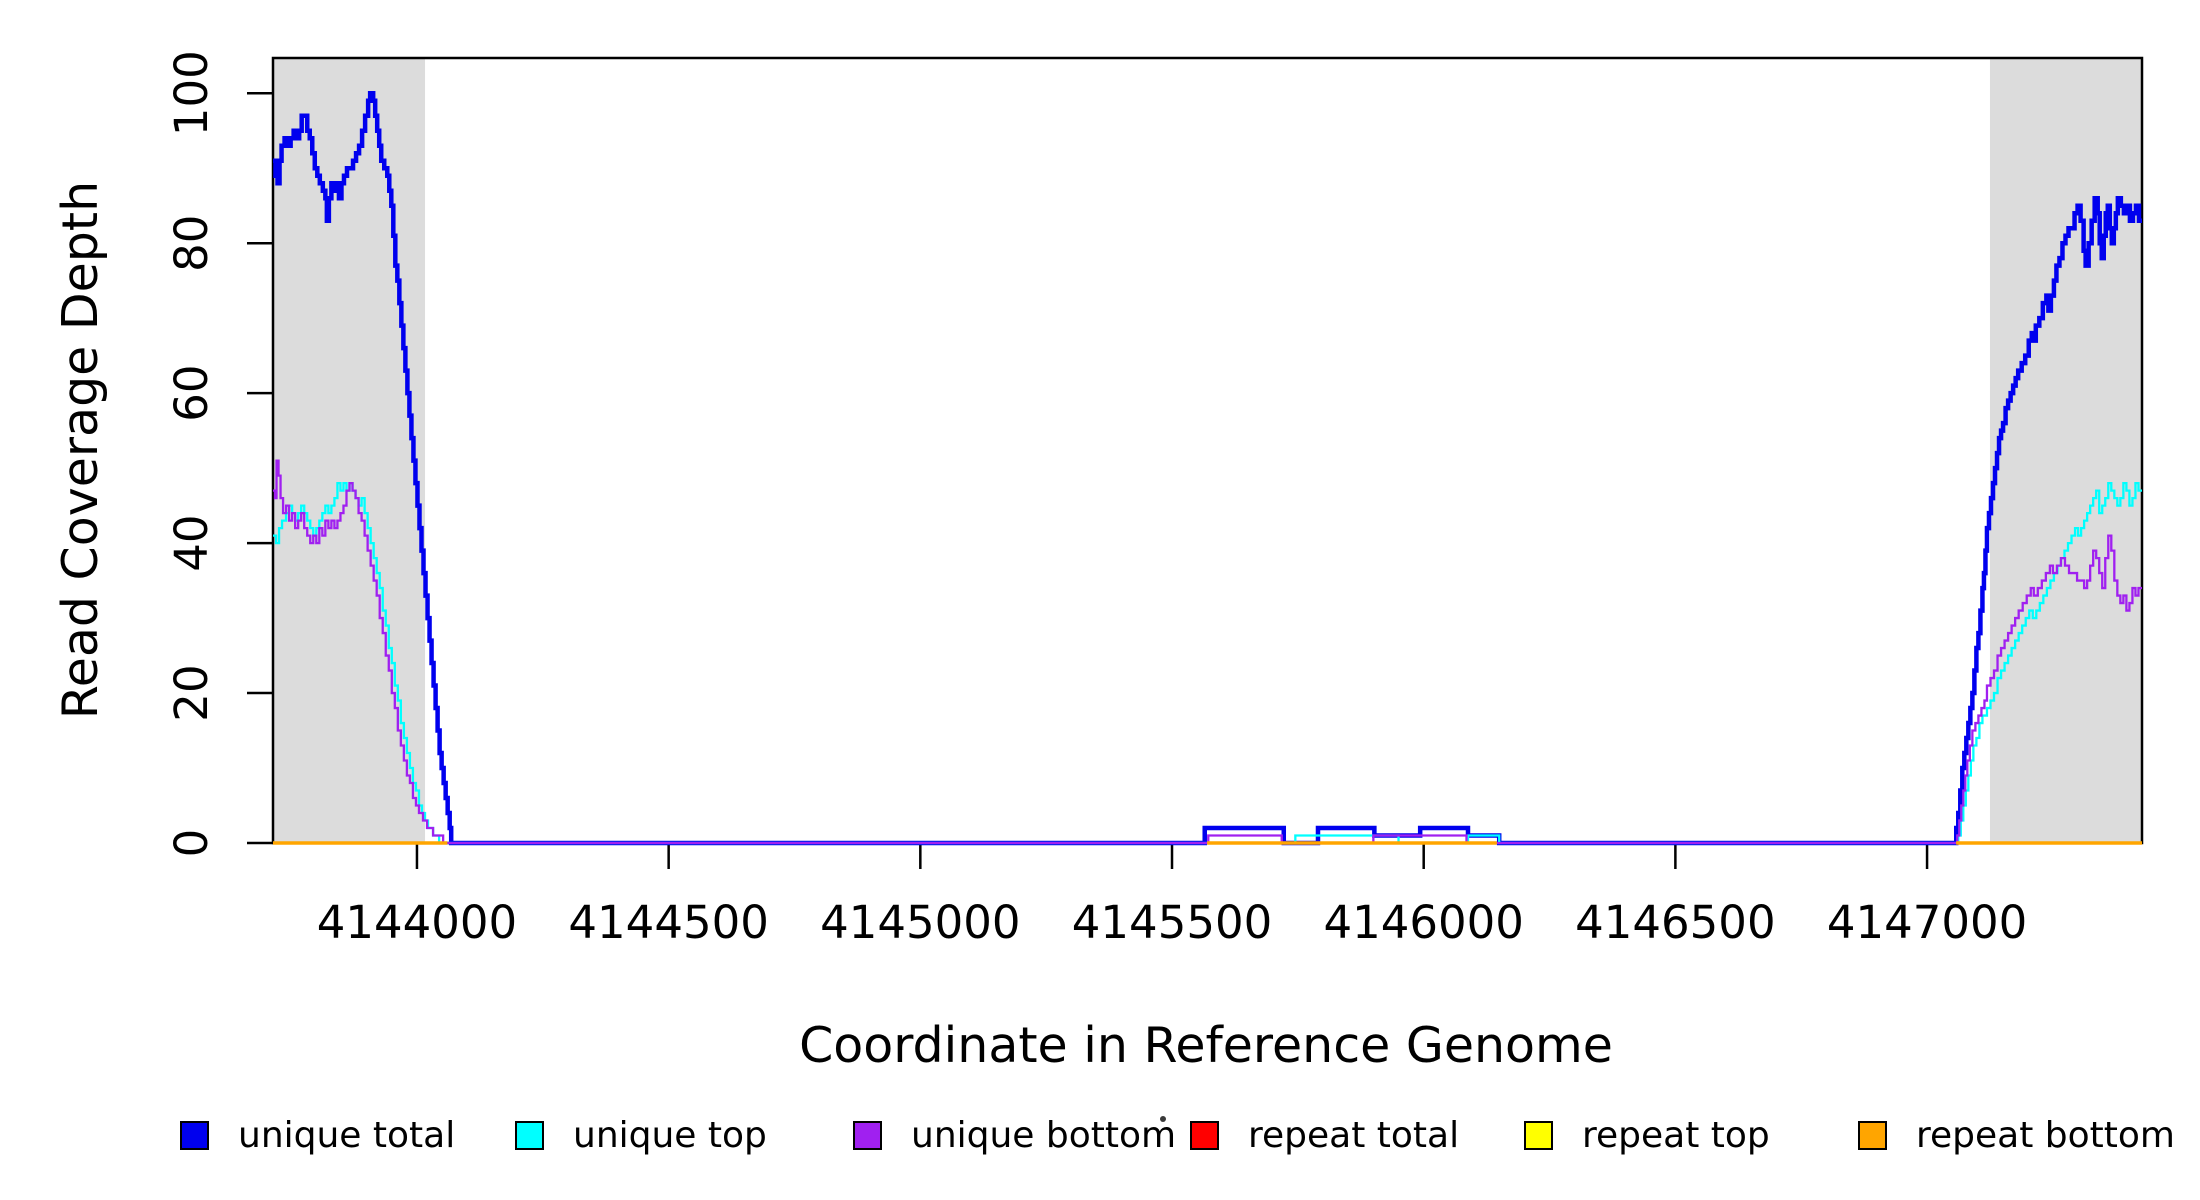  I want to click on legend-item-unique-top: unique top, so click(641, 1135).